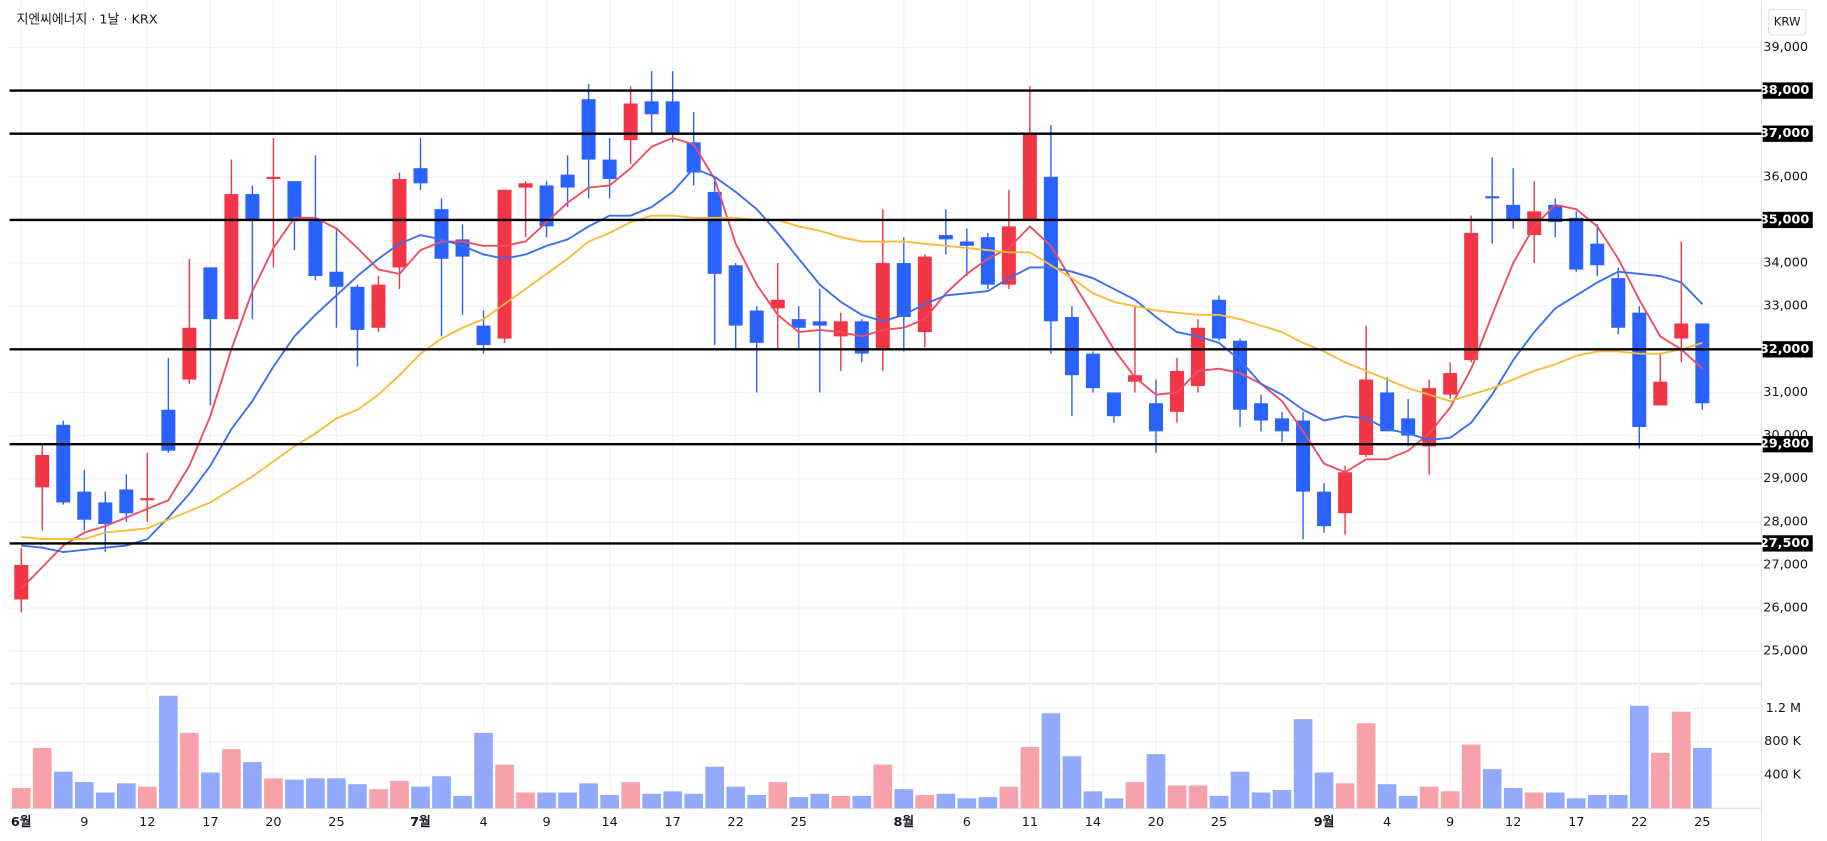 Image resolution: width=1827 pixels, height=841 pixels. What do you see at coordinates (1030, 822) in the screenshot?
I see `x-tick-label: 11` at bounding box center [1030, 822].